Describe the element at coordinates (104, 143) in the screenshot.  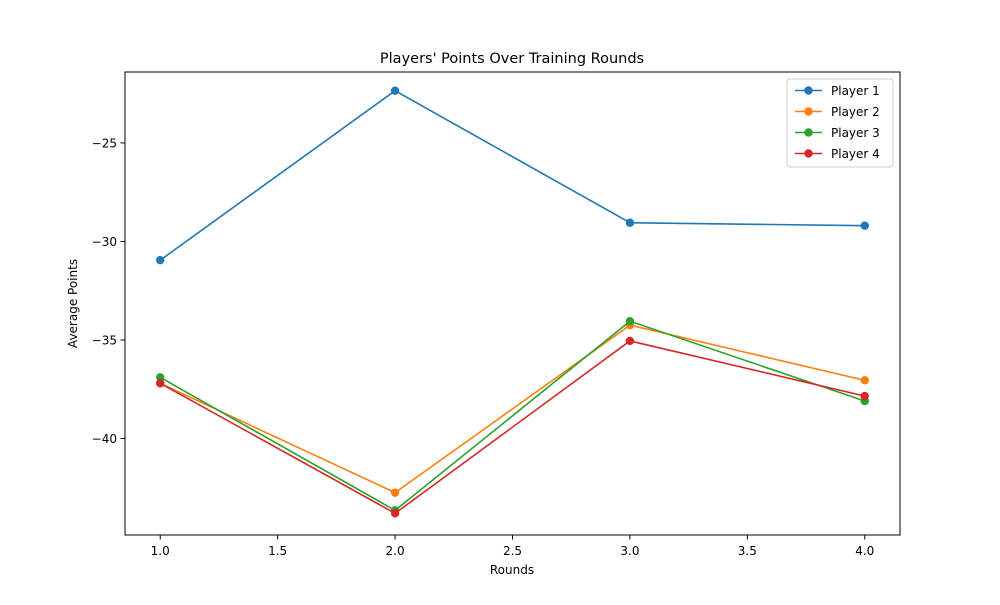
I see `y-tick-label: −25` at that location.